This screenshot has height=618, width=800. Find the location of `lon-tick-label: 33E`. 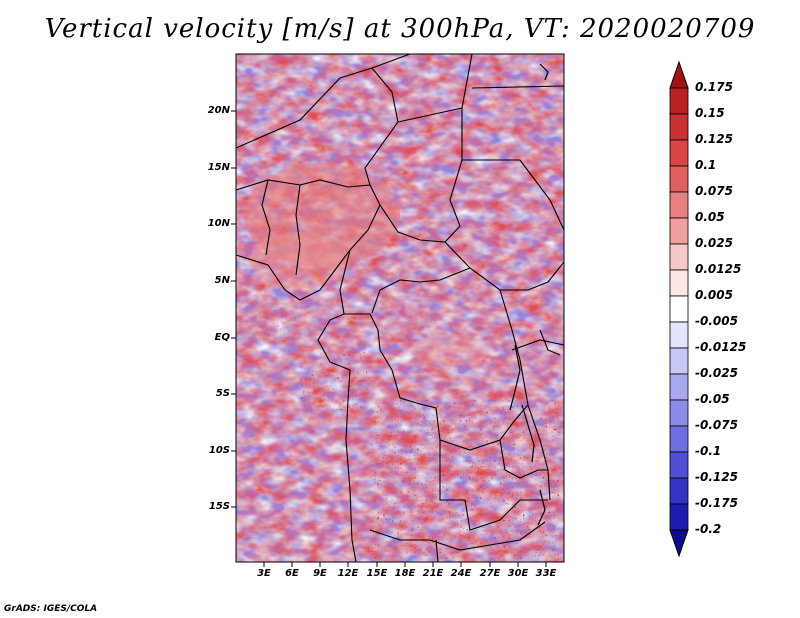

lon-tick-label: 33E is located at coordinates (546, 573).